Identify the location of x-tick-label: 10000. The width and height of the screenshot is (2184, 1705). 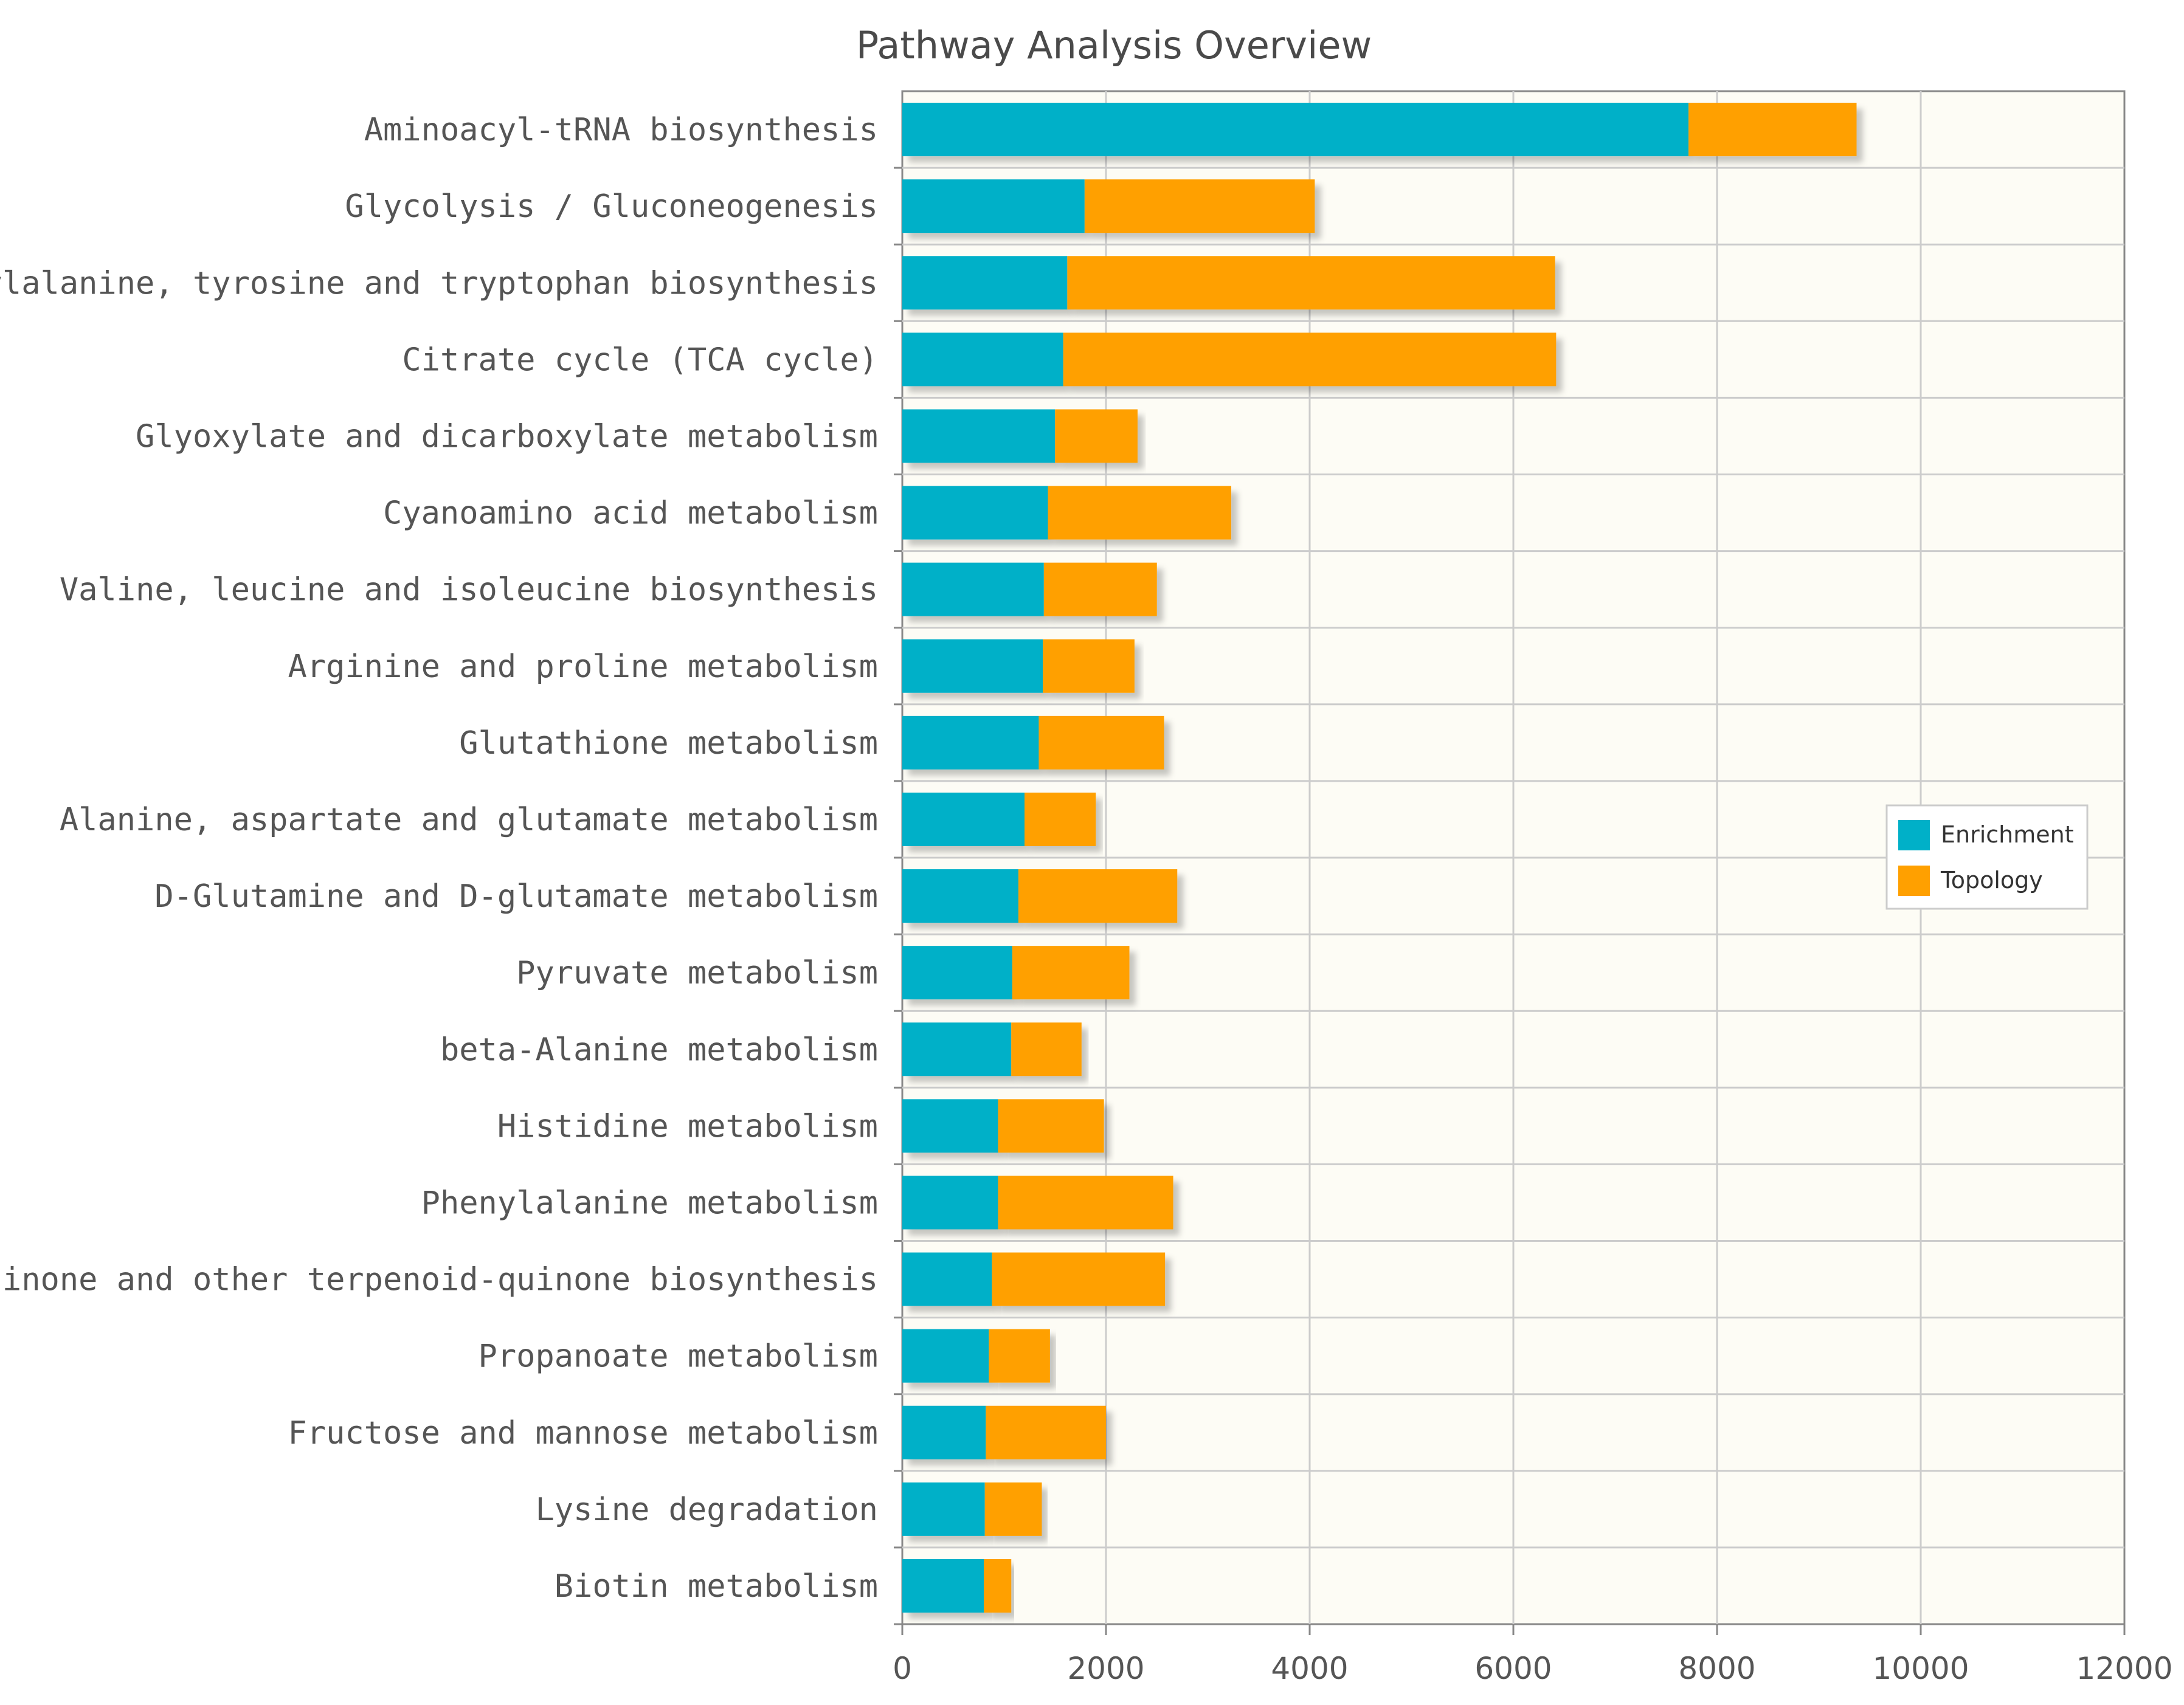
(1920, 1668).